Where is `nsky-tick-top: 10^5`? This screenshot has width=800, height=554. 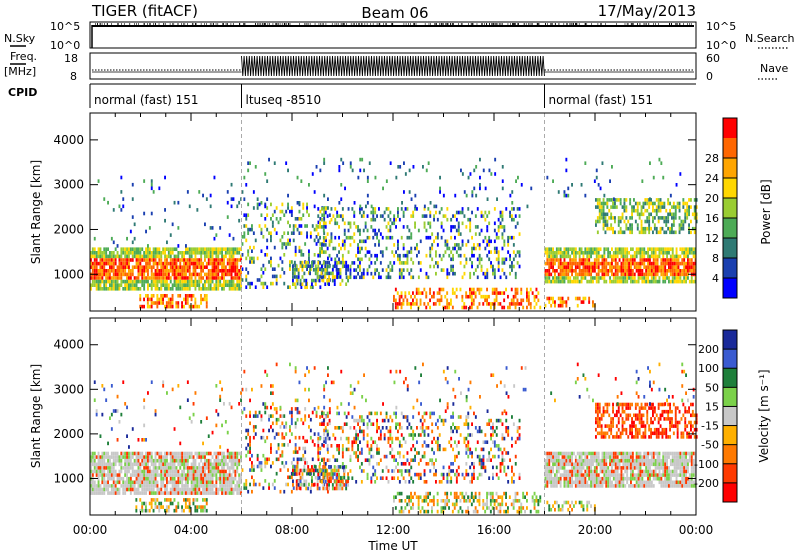
nsky-tick-top: 10^5 is located at coordinates (65, 26).